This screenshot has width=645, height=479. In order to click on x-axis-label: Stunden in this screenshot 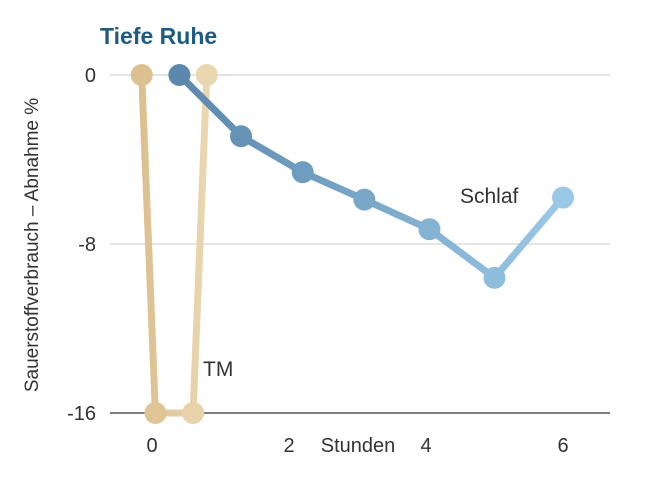, I will do `click(358, 446)`.